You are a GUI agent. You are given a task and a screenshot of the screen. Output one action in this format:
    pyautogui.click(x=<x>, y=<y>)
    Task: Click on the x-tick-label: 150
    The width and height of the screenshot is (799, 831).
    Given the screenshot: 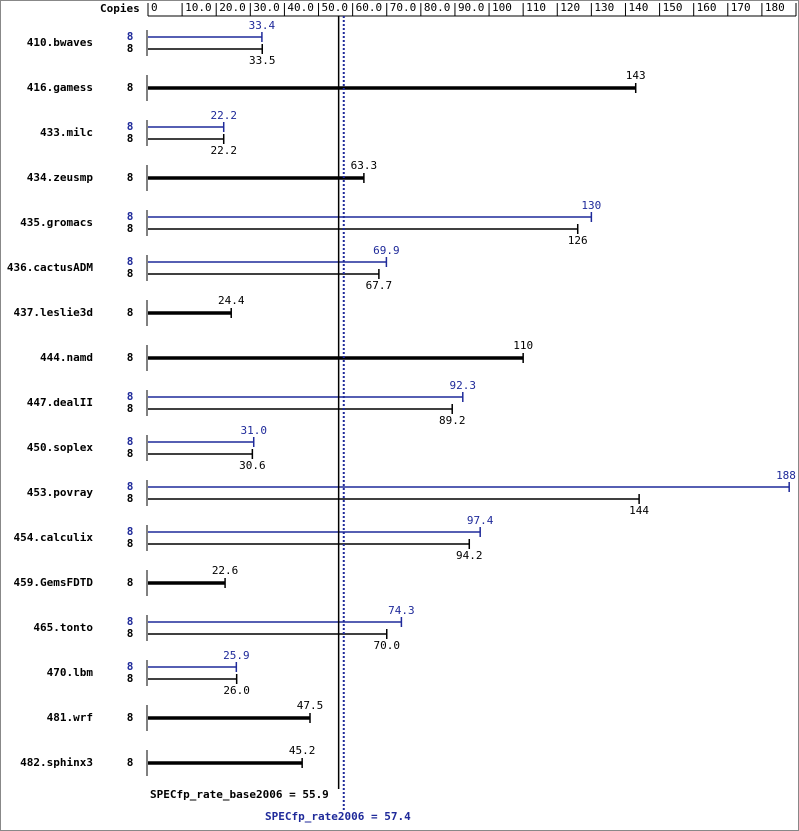 What is the action you would take?
    pyautogui.click(x=673, y=7)
    